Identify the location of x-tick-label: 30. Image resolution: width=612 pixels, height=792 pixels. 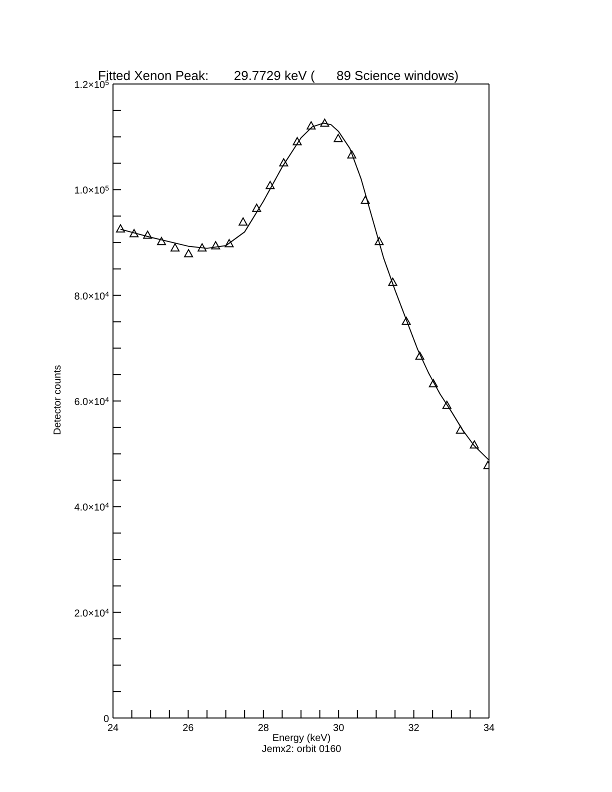
(339, 728).